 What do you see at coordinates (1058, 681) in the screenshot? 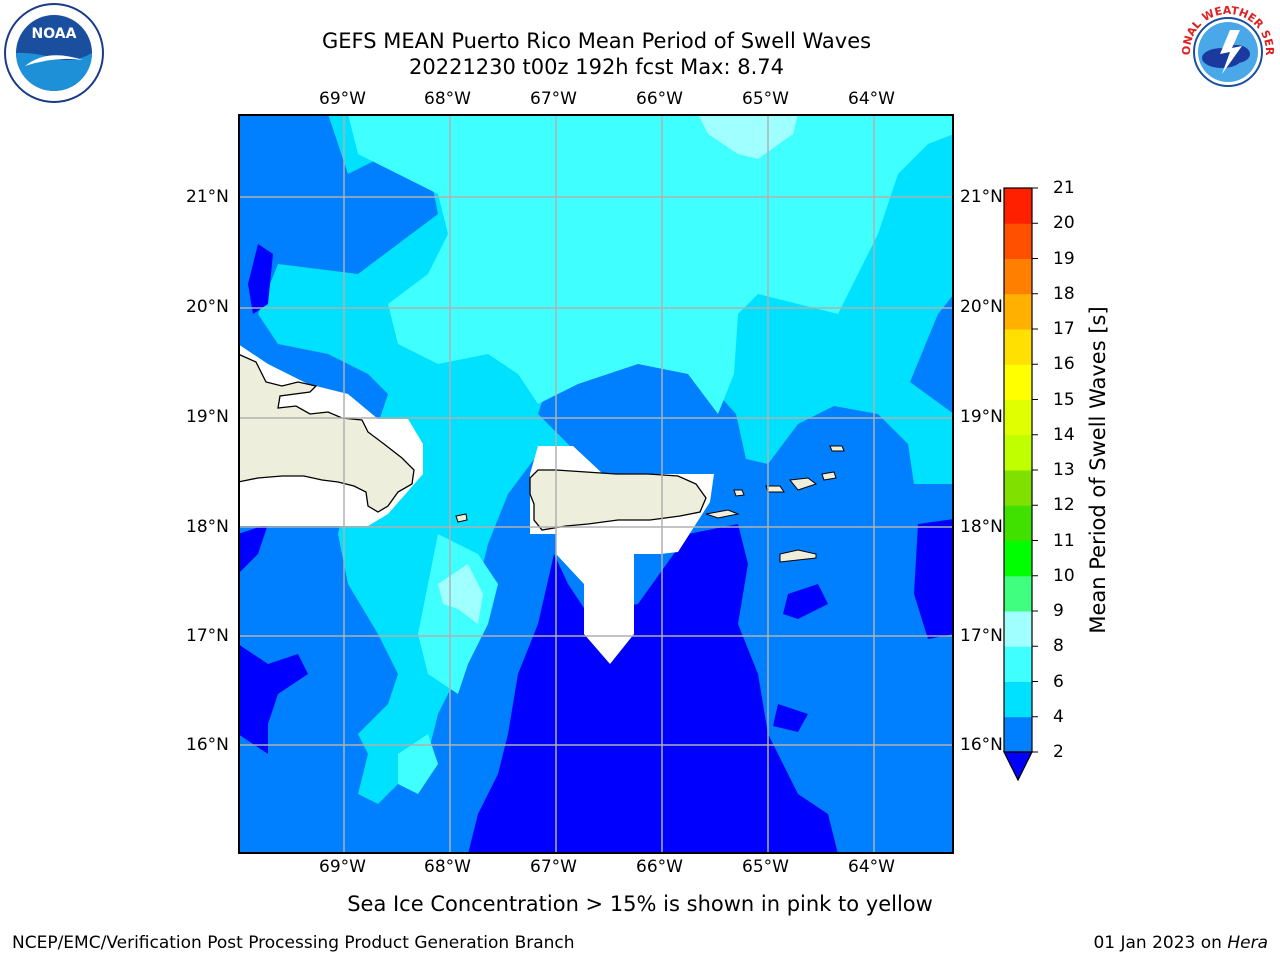
I see `colorbar-tick-label: 6` at bounding box center [1058, 681].